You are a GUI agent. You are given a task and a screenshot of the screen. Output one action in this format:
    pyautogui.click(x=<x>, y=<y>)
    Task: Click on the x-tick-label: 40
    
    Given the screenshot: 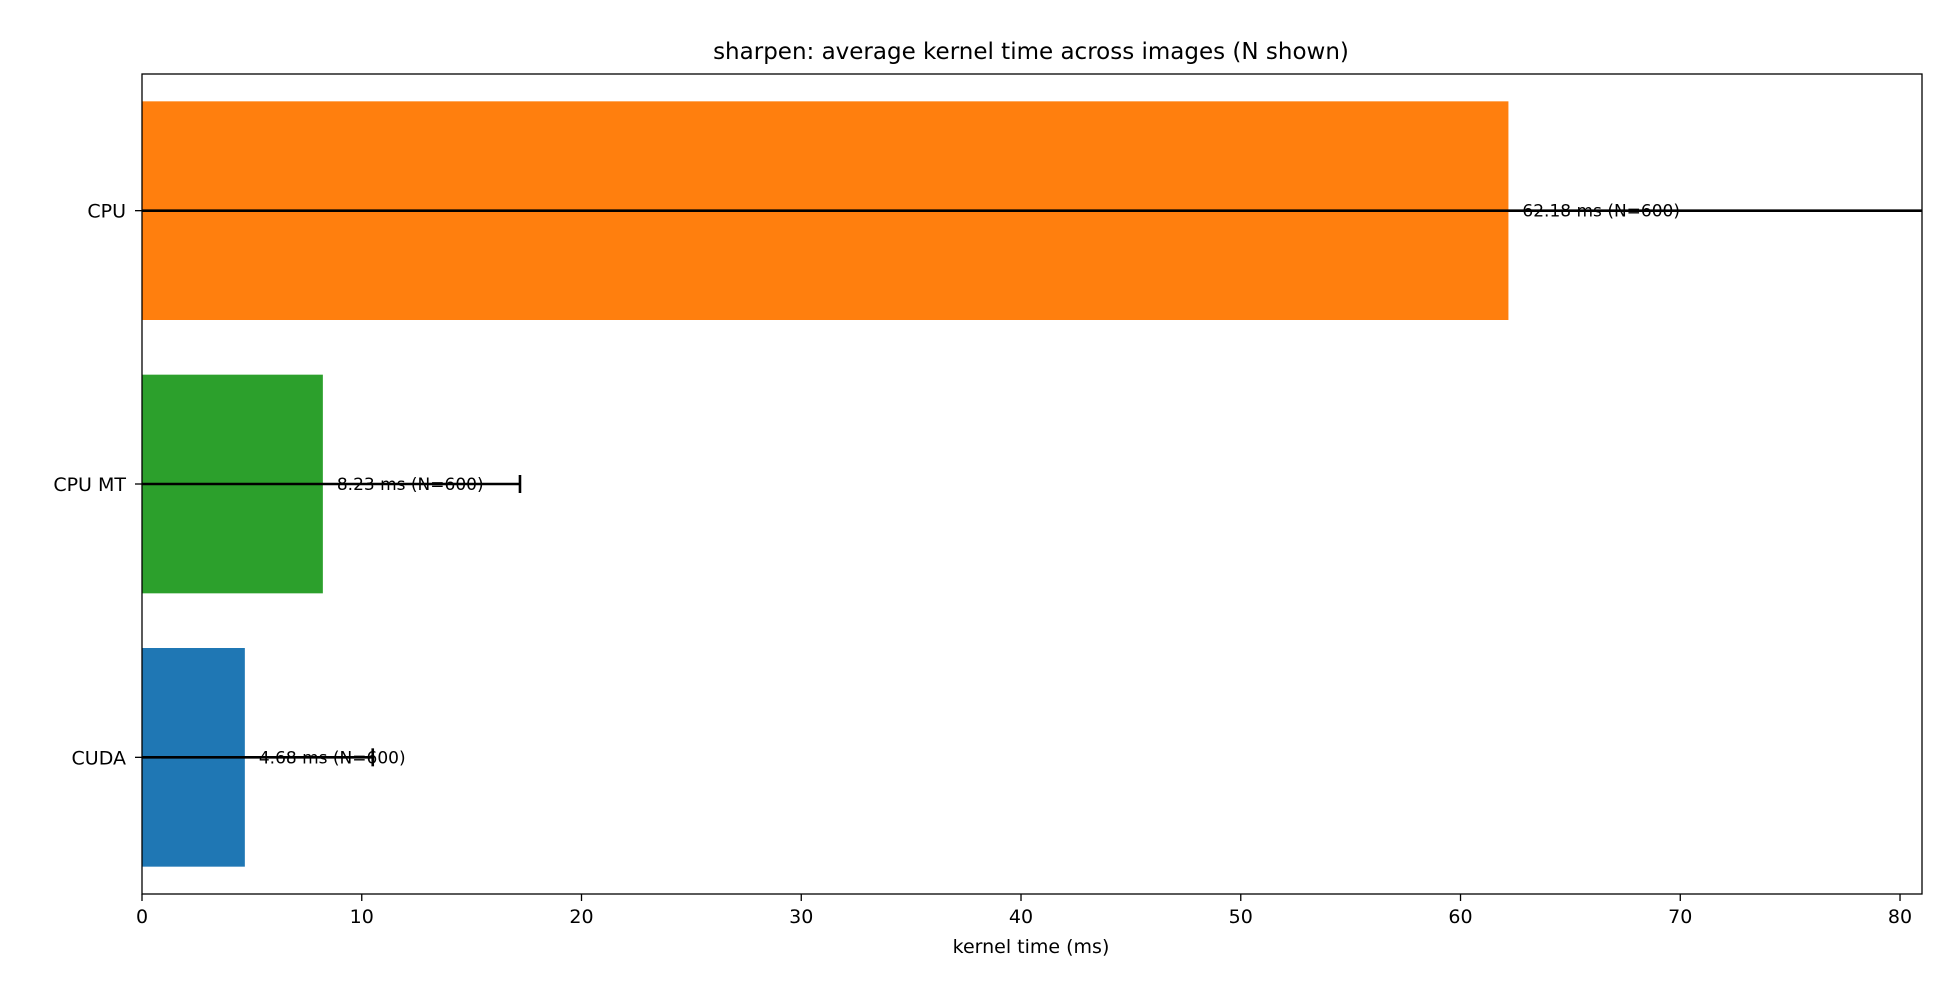 What is the action you would take?
    pyautogui.click(x=1021, y=917)
    